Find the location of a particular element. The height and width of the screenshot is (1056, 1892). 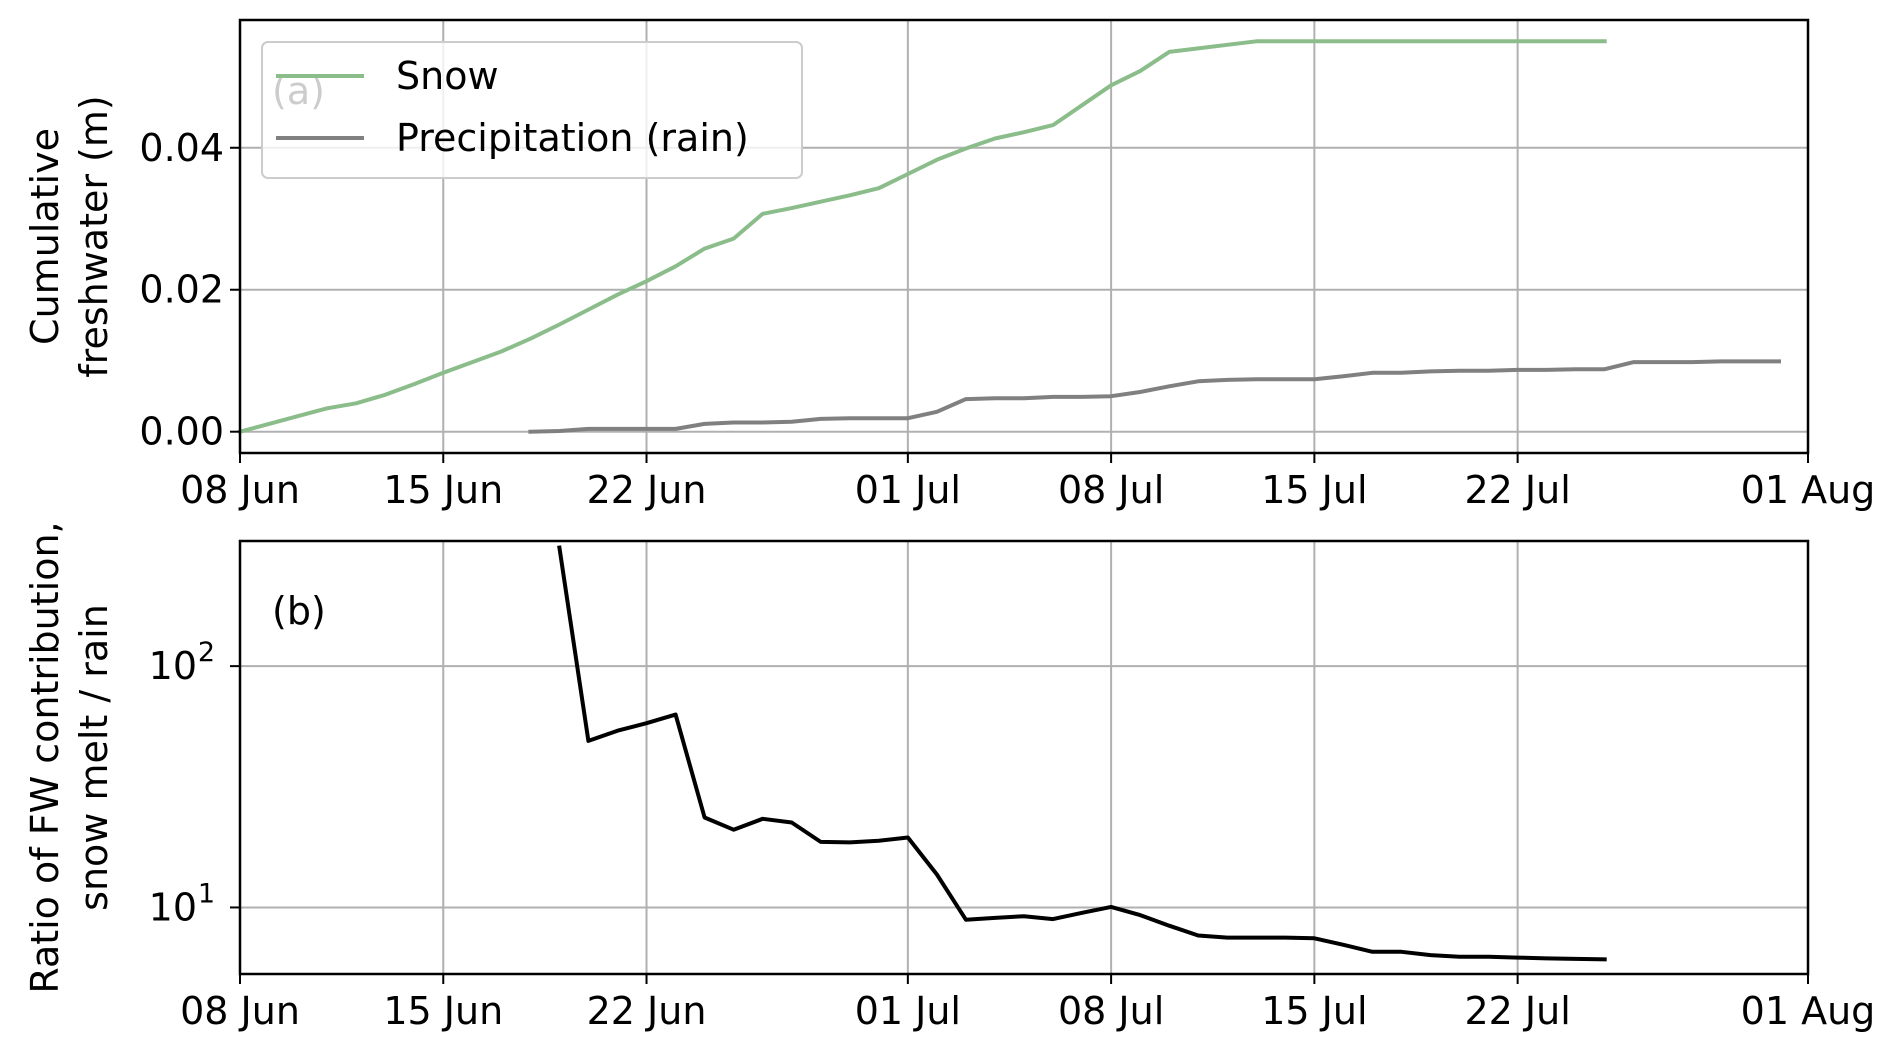

y-axis-label: freshwater (m) is located at coordinates (94, 236).